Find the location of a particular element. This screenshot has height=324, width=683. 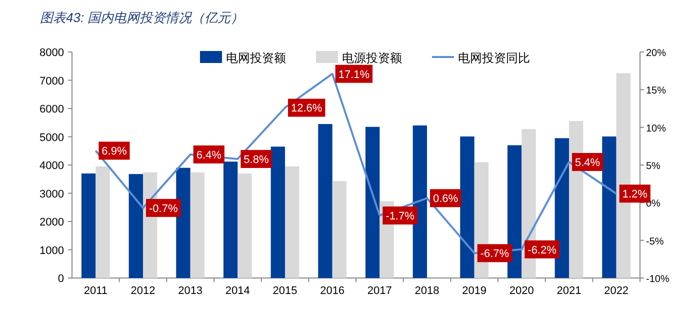

y-tick-label: 7000 is located at coordinates (52, 81).